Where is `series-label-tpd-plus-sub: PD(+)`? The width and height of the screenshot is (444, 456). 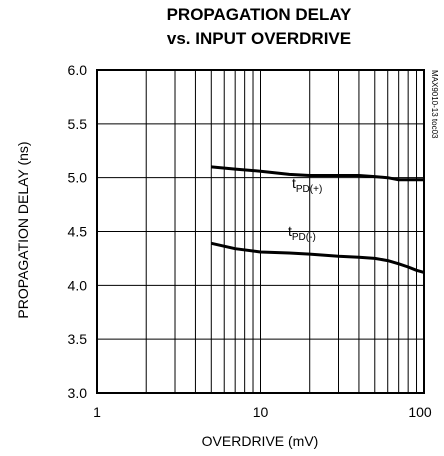 series-label-tpd-plus-sub: PD(+) is located at coordinates (309, 189).